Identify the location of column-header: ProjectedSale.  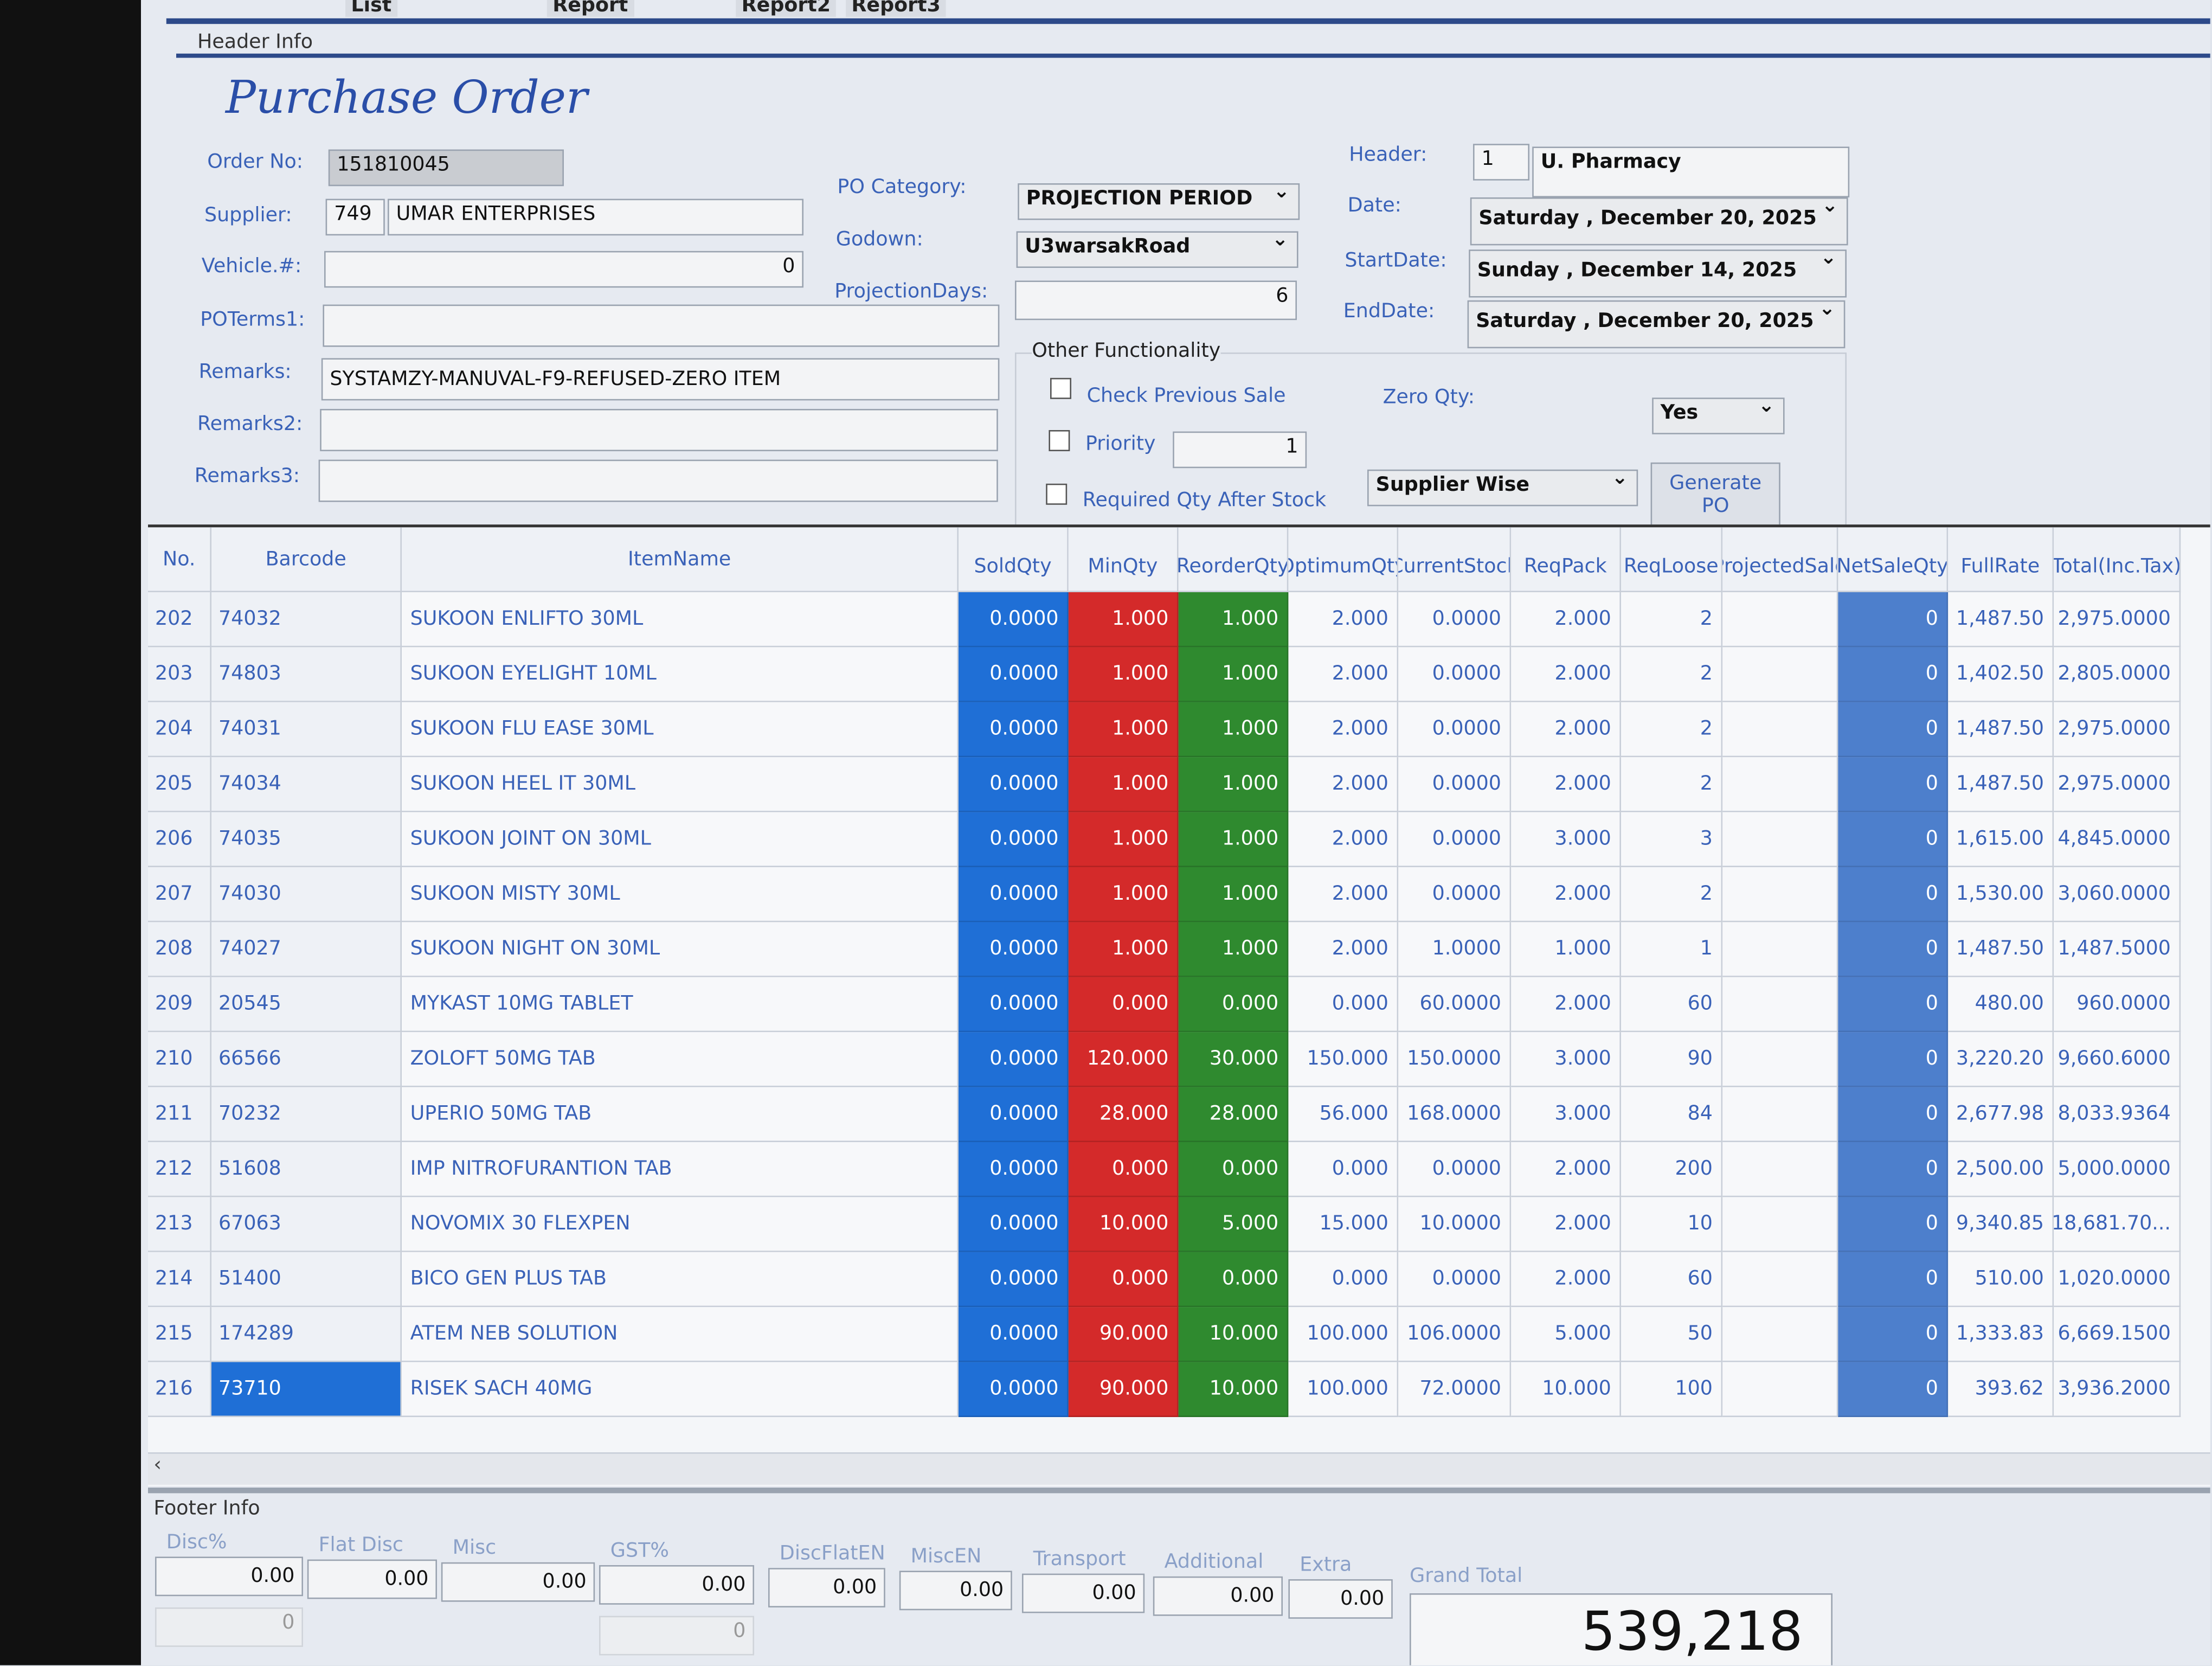
(1780, 559).